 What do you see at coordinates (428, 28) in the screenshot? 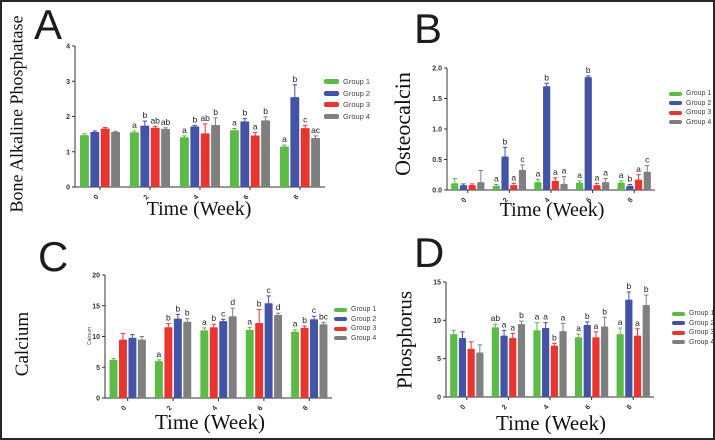
I see `panel-letter-b: B` at bounding box center [428, 28].